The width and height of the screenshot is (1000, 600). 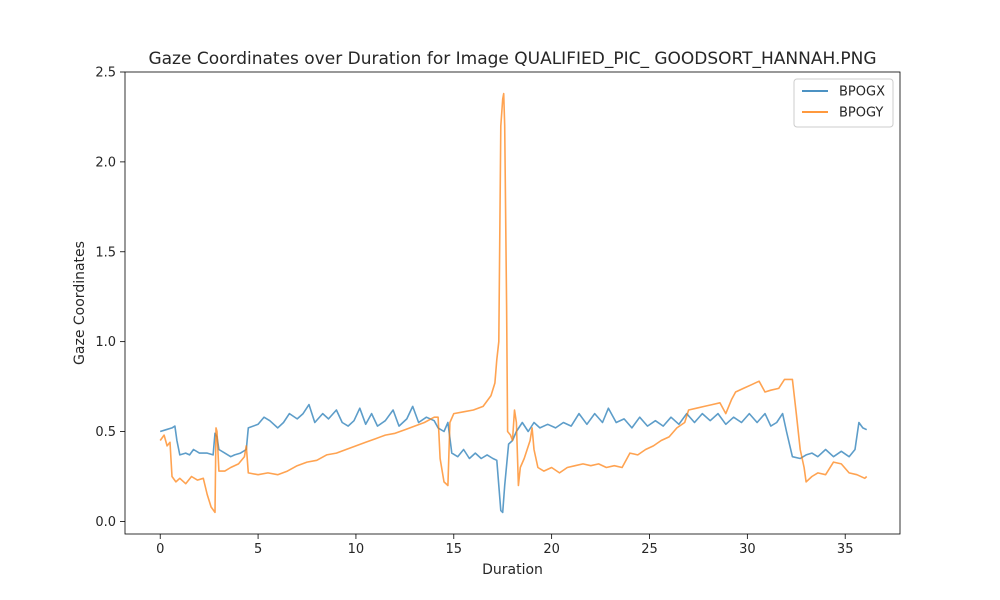 I want to click on y-tick-label: 1.0, so click(x=105, y=342).